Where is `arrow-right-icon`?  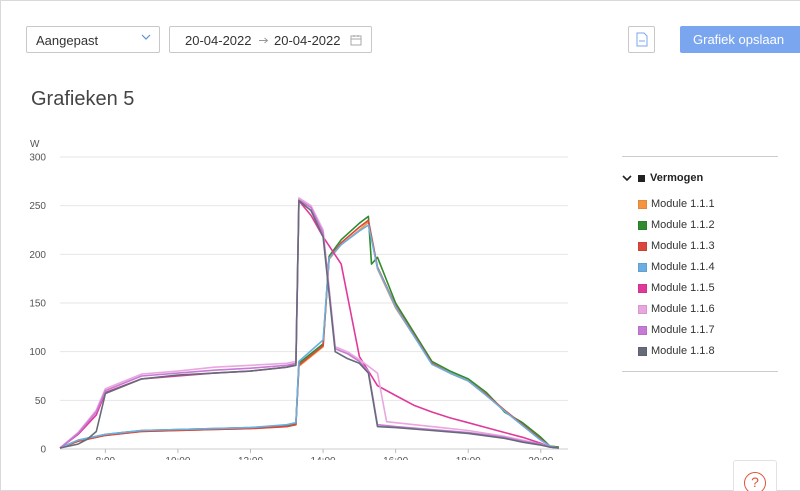
arrow-right-icon is located at coordinates (264, 40).